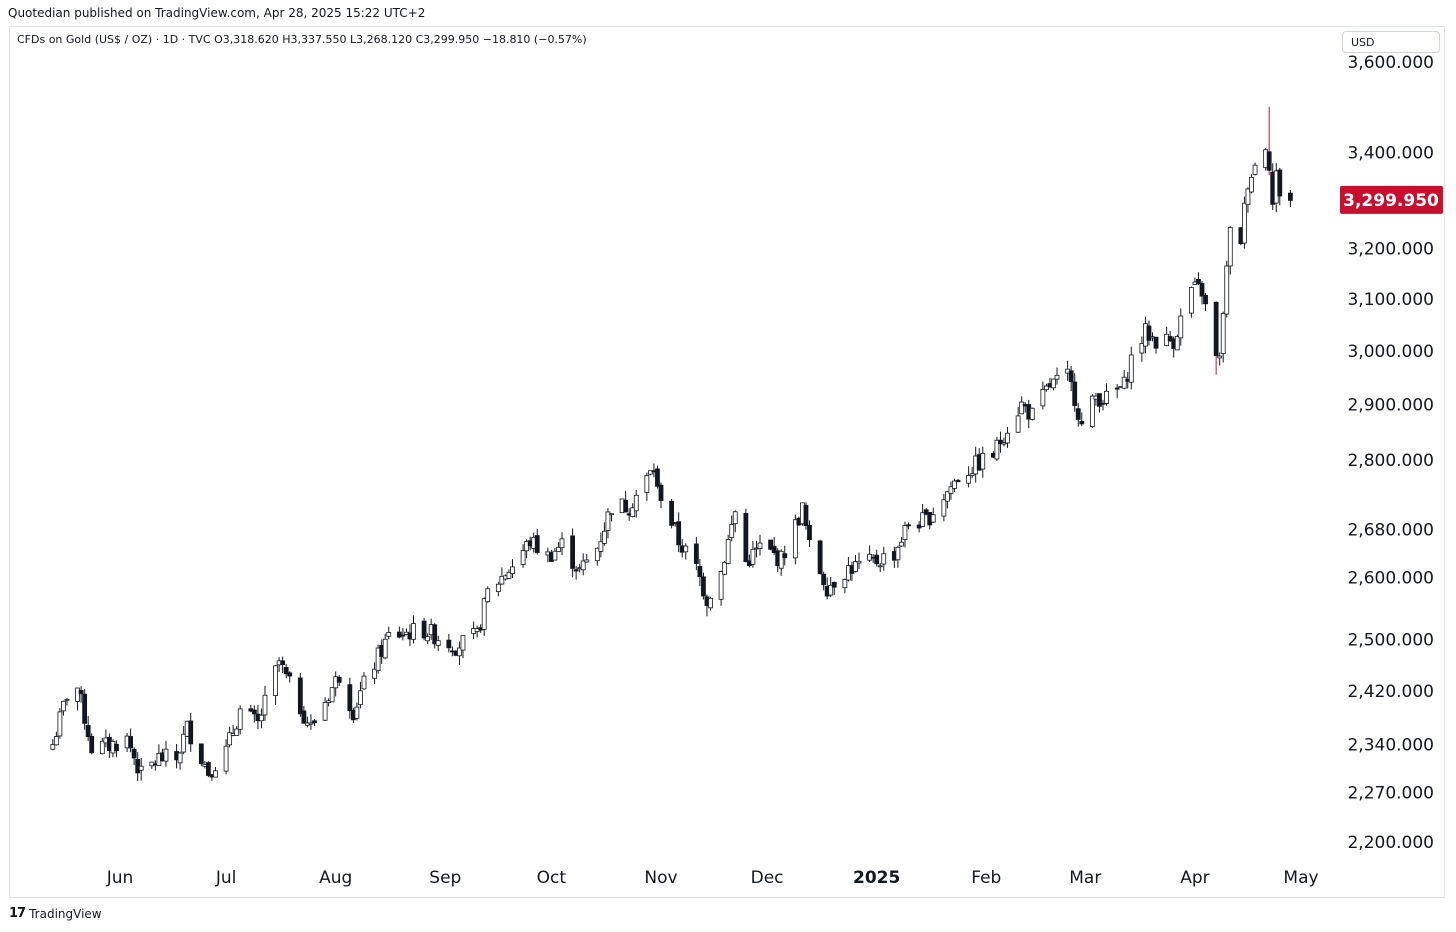 The image size is (1456, 932). What do you see at coordinates (17, 913) in the screenshot?
I see `tradingview-logo-icon: 17` at bounding box center [17, 913].